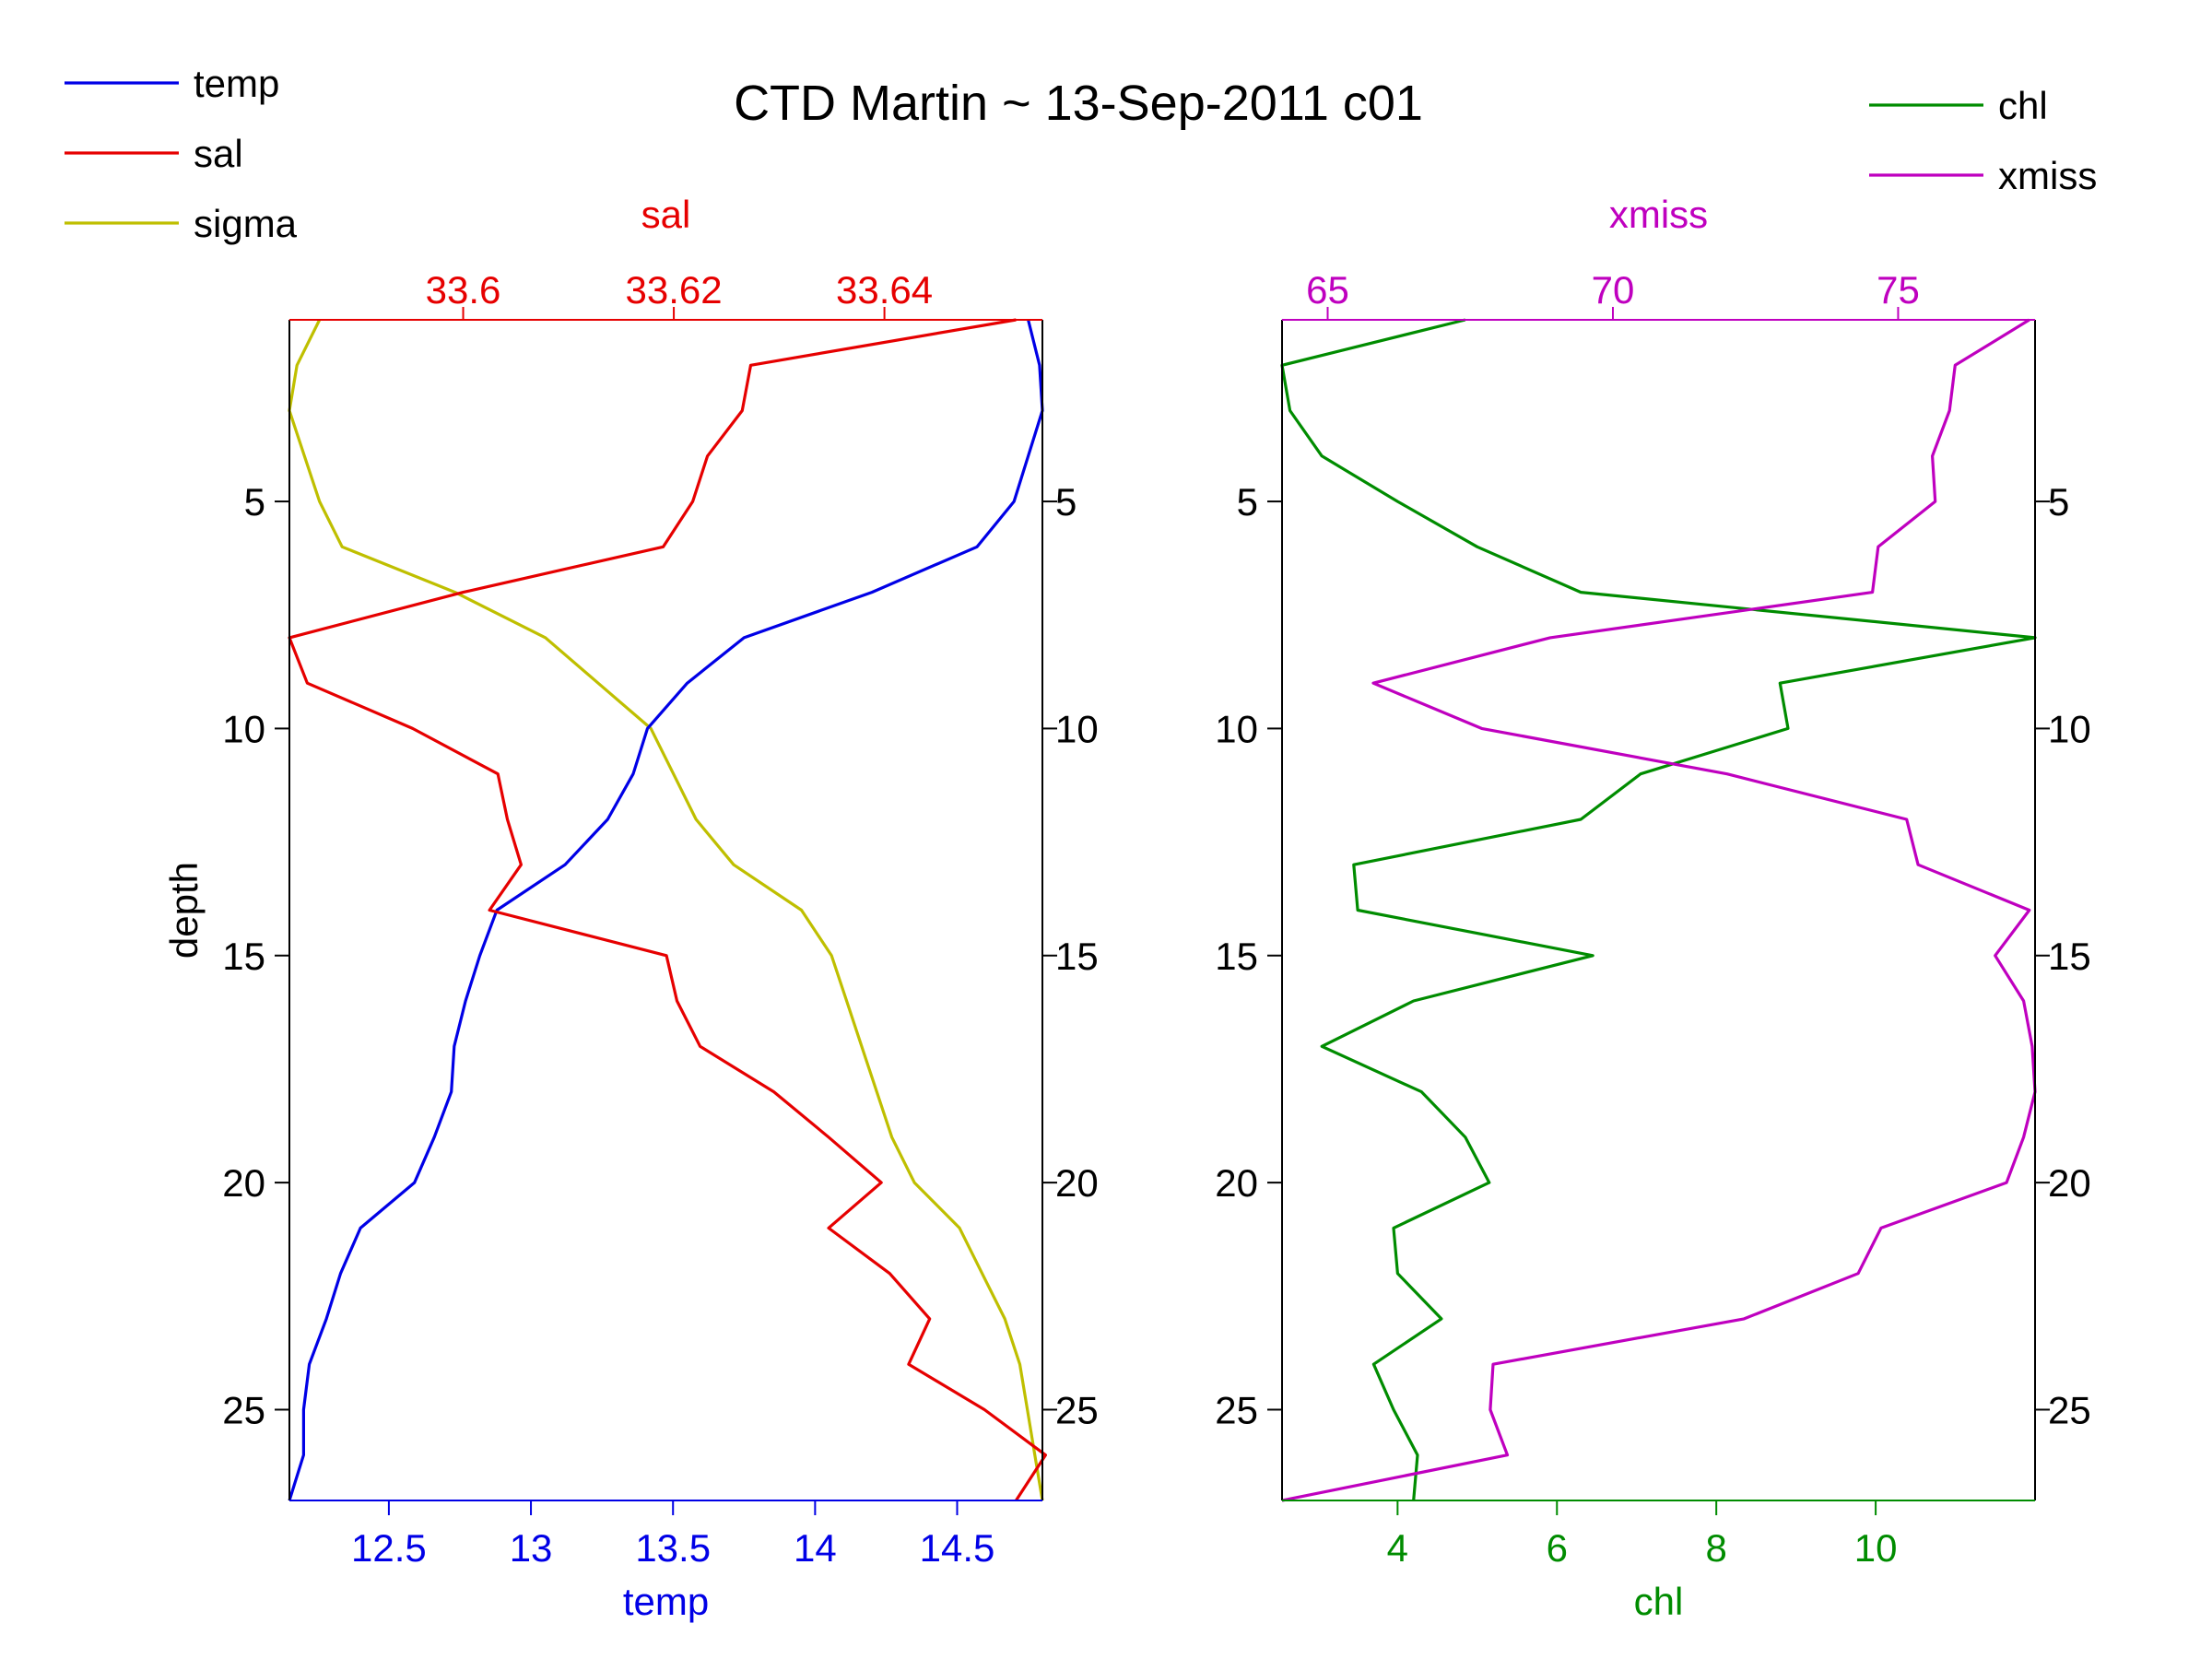 The width and height of the screenshot is (2212, 1659). What do you see at coordinates (246, 223) in the screenshot?
I see `sigma-legend-label: sigma` at bounding box center [246, 223].